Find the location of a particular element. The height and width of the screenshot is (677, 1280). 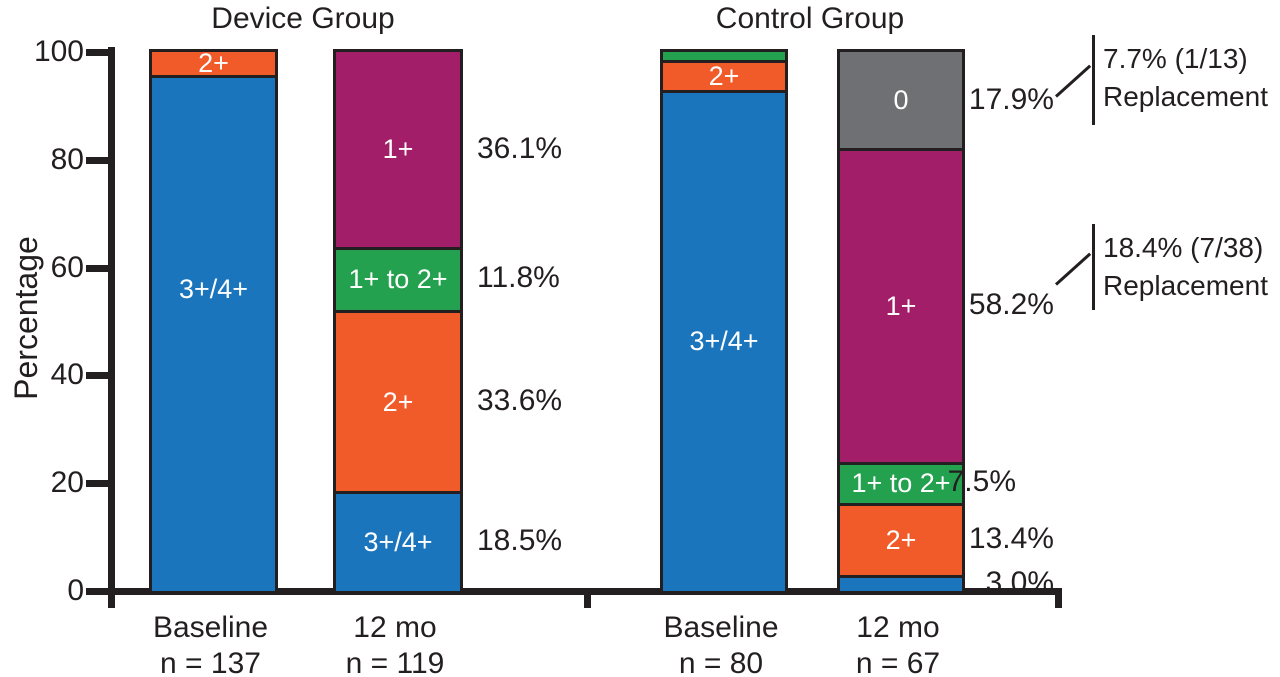

annotation-device-group-12-mo-3-4: 18.5% is located at coordinates (520, 541).